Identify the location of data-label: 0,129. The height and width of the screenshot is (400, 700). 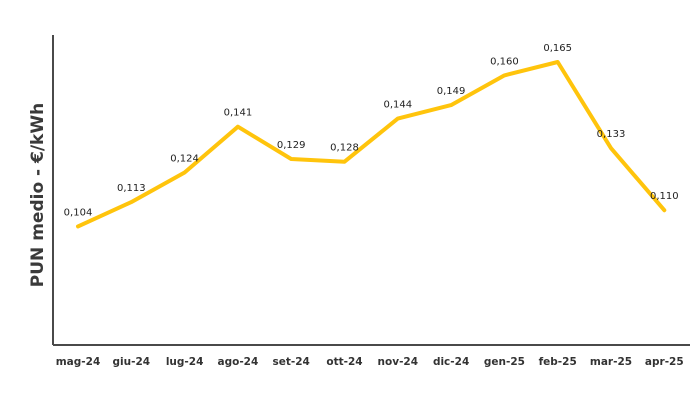
(291, 145).